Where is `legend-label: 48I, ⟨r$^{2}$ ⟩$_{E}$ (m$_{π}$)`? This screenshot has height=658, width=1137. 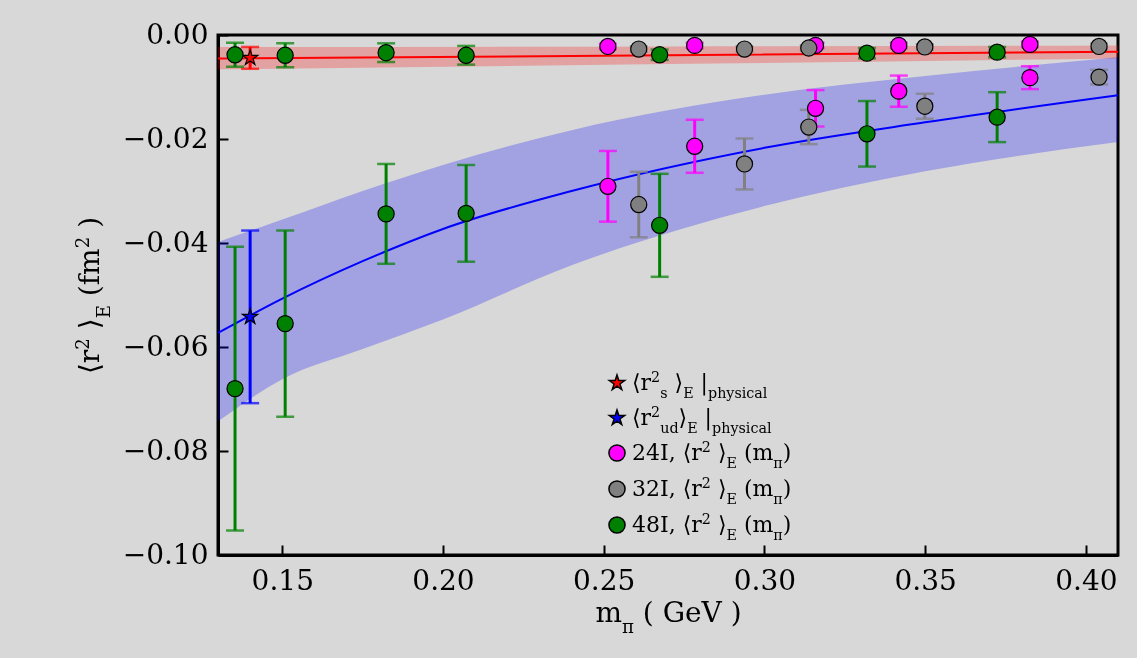 legend-label: 48I, ⟨r$^{2}$ ⟩$_{E}$ (m$_{π}$) is located at coordinates (712, 527).